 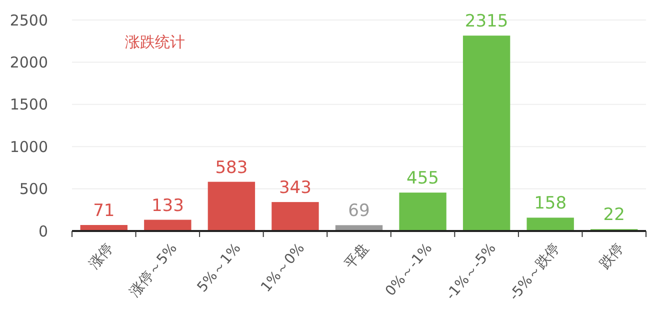 I want to click on y-tick-label: 2000, so click(x=29, y=62).